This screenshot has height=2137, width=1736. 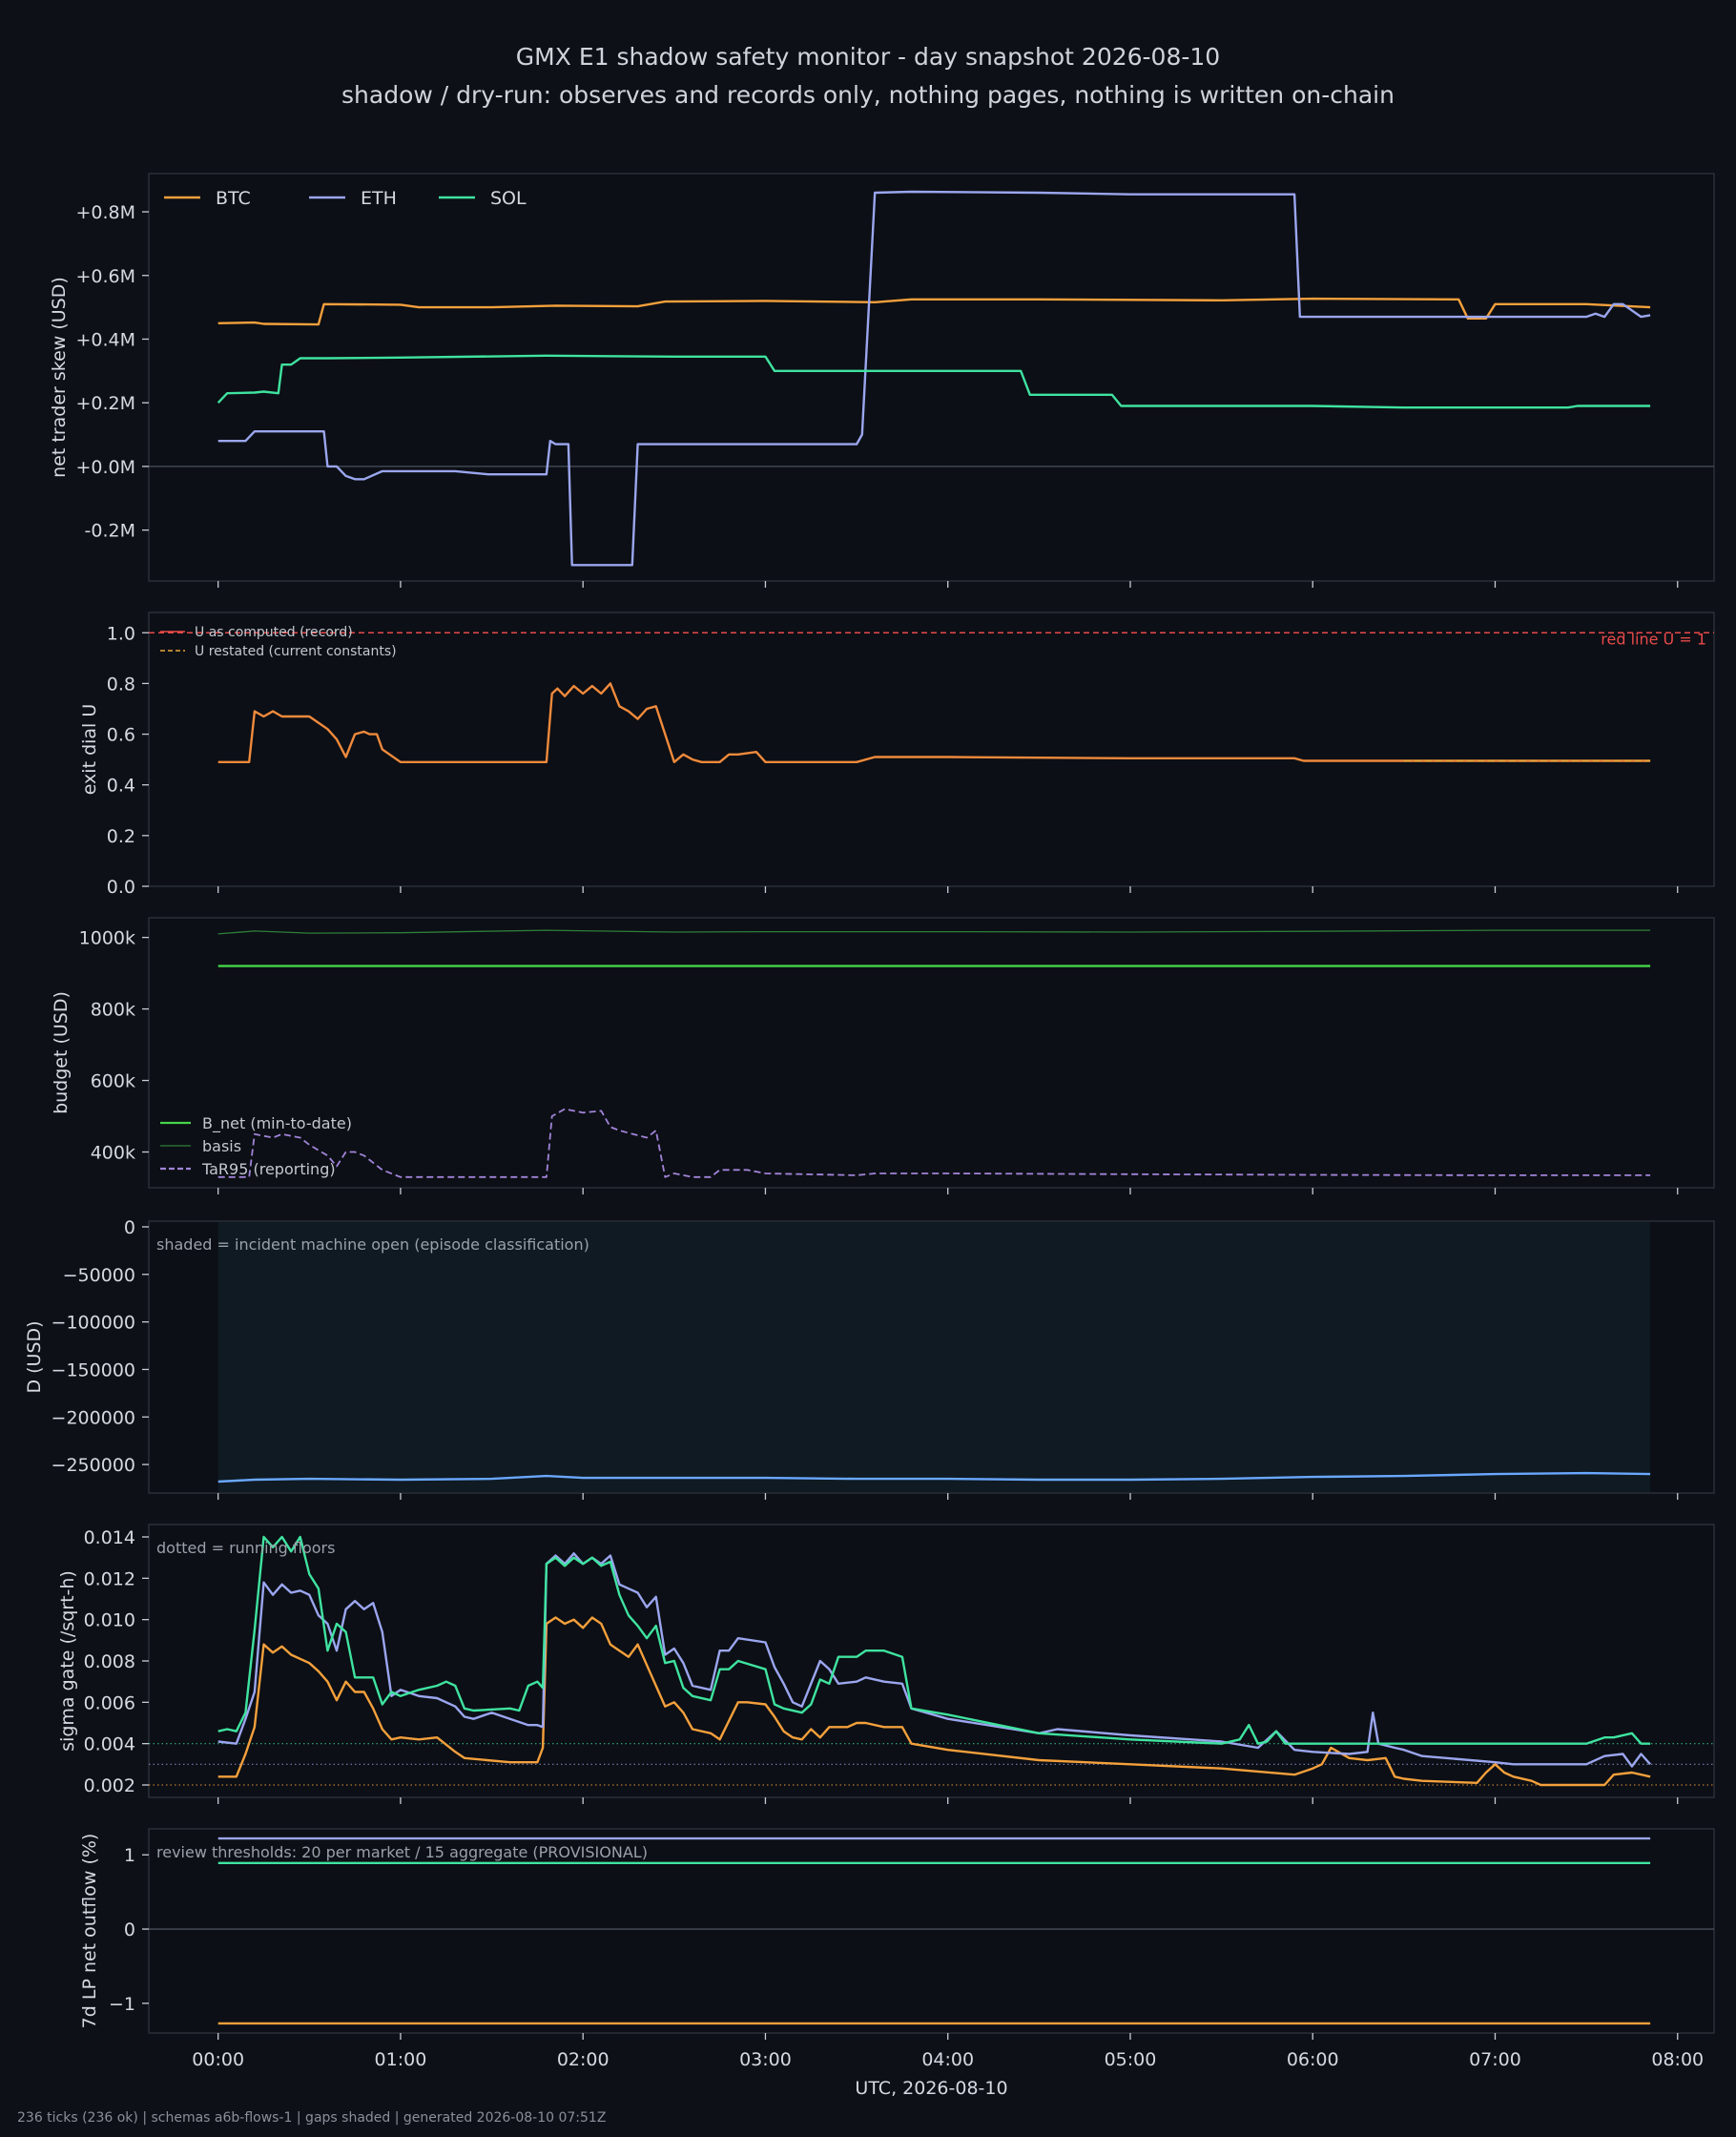 What do you see at coordinates (109, 1661) in the screenshot?
I see `y-tick-label: 0.008` at bounding box center [109, 1661].